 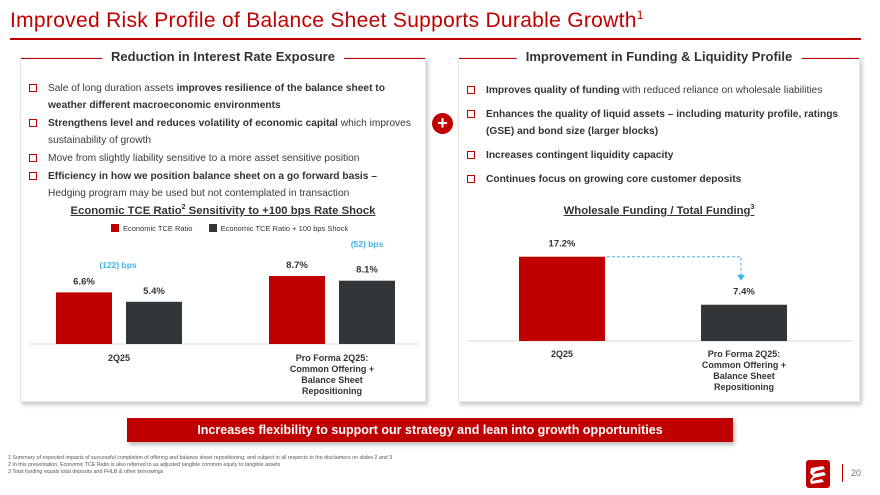 What do you see at coordinates (154, 291) in the screenshot?
I see `data-label: 5.4%` at bounding box center [154, 291].